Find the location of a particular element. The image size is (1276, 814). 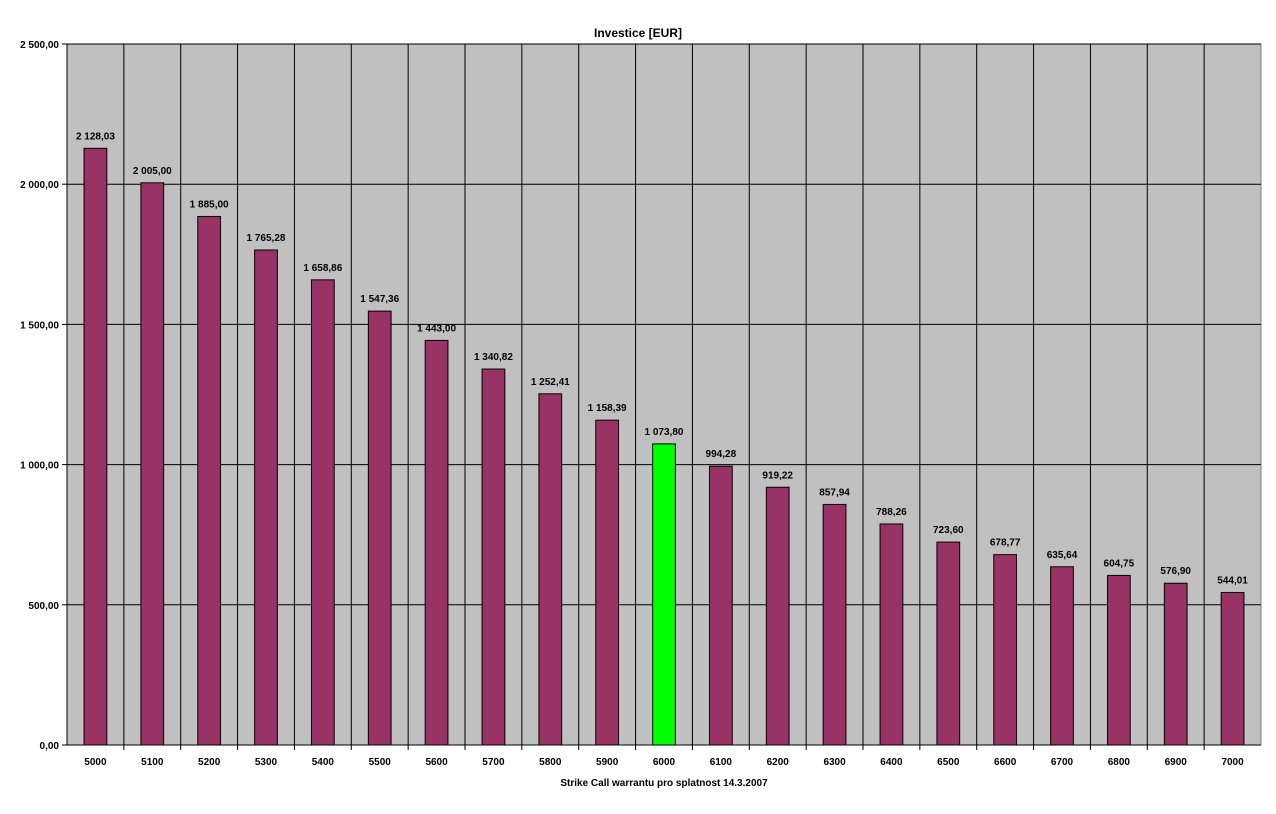

y-tick-label: 1 000,00 is located at coordinates (39, 466).